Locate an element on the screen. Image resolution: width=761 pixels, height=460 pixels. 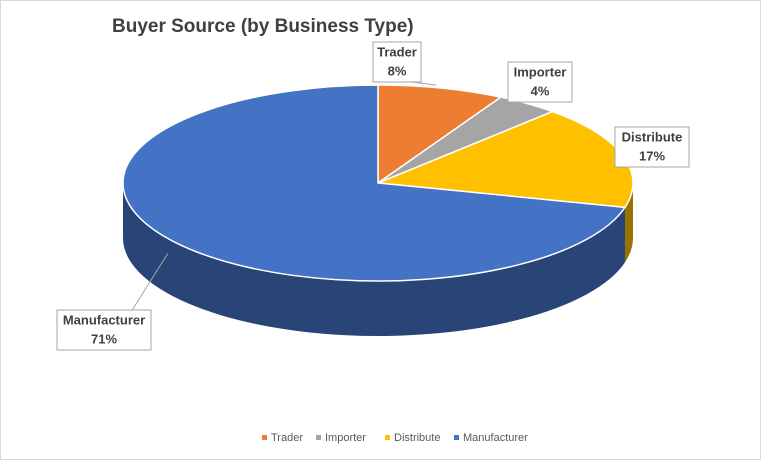
legend-label: Manufacturer is located at coordinates (495, 438).